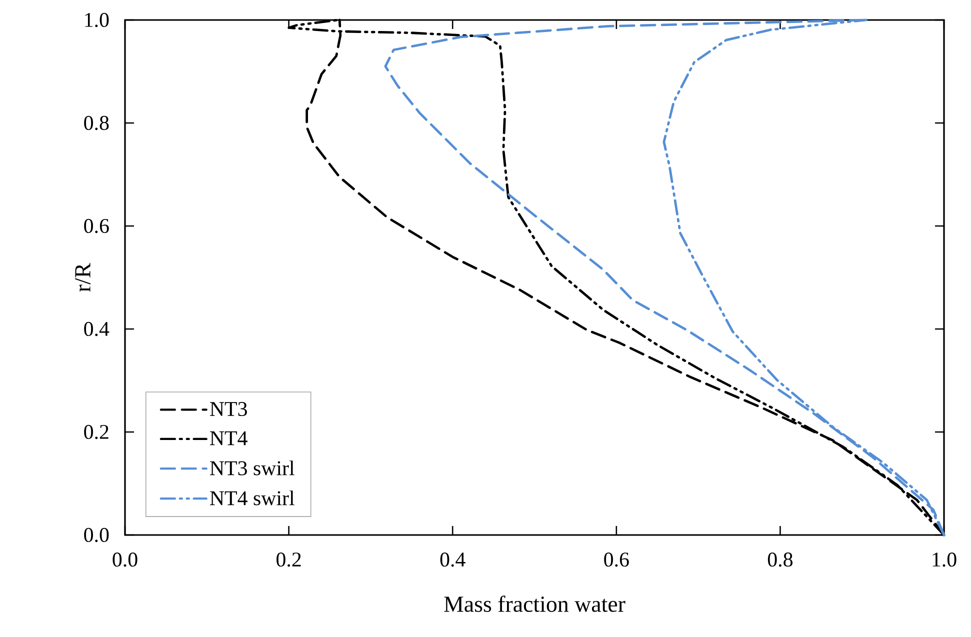 The image size is (971, 637). I want to click on x-tick-label: 0.0, so click(125, 559).